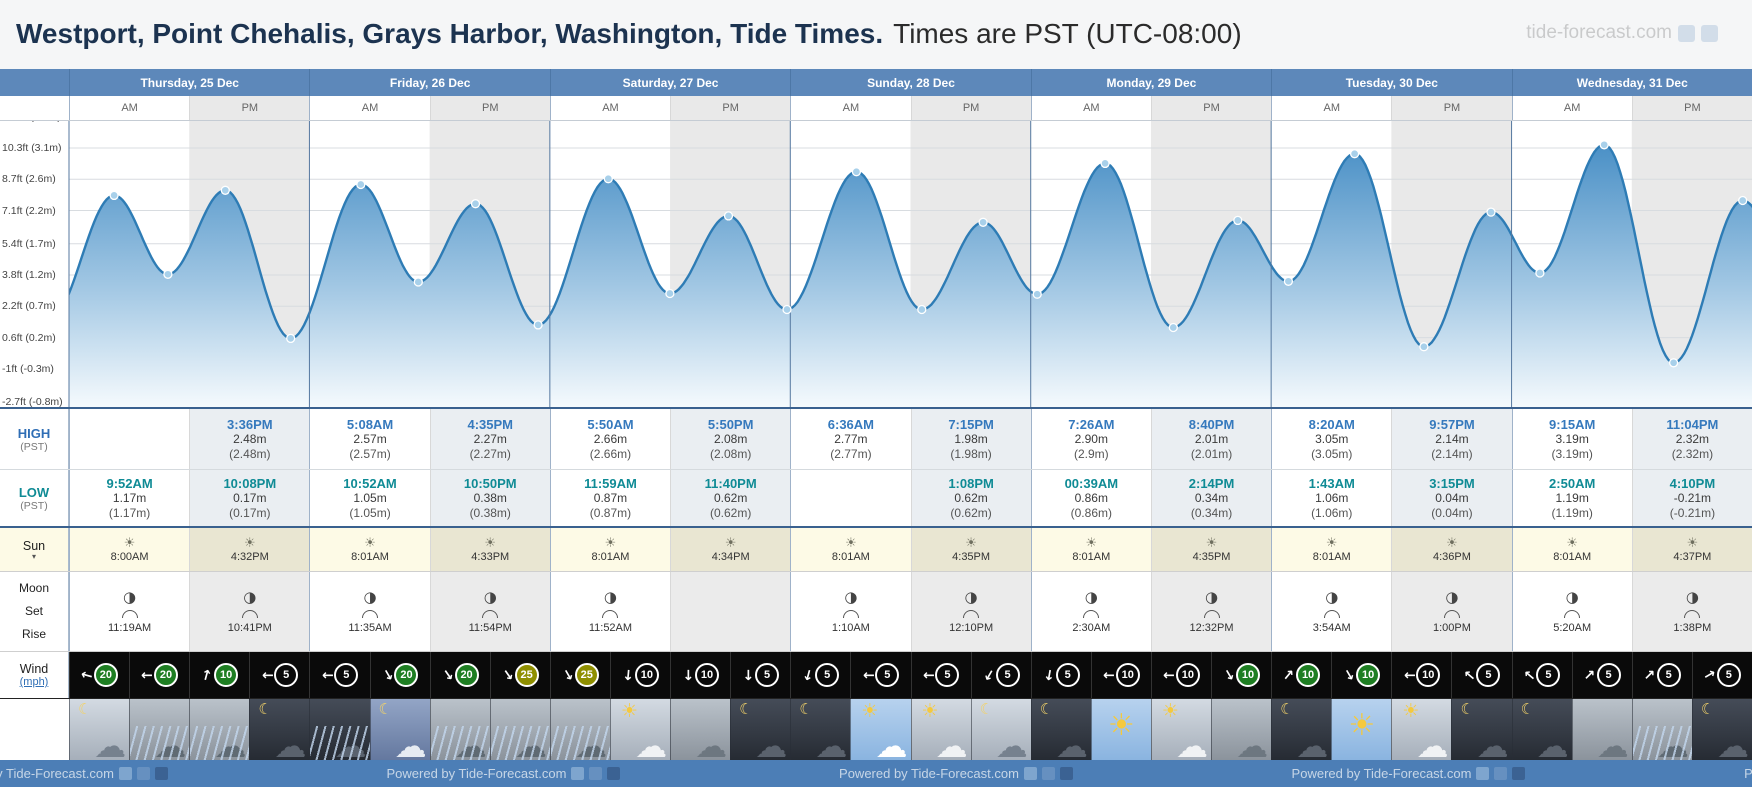  Describe the element at coordinates (1572, 627) in the screenshot. I see `moon-time: 5:20AM` at that location.